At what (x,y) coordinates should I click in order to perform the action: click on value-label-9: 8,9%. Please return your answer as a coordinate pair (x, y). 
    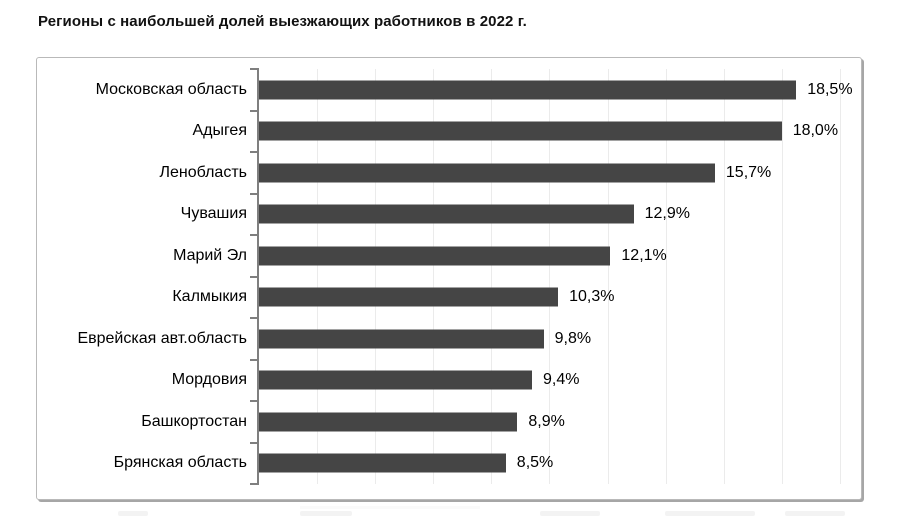
    Looking at the image, I should click on (546, 421).